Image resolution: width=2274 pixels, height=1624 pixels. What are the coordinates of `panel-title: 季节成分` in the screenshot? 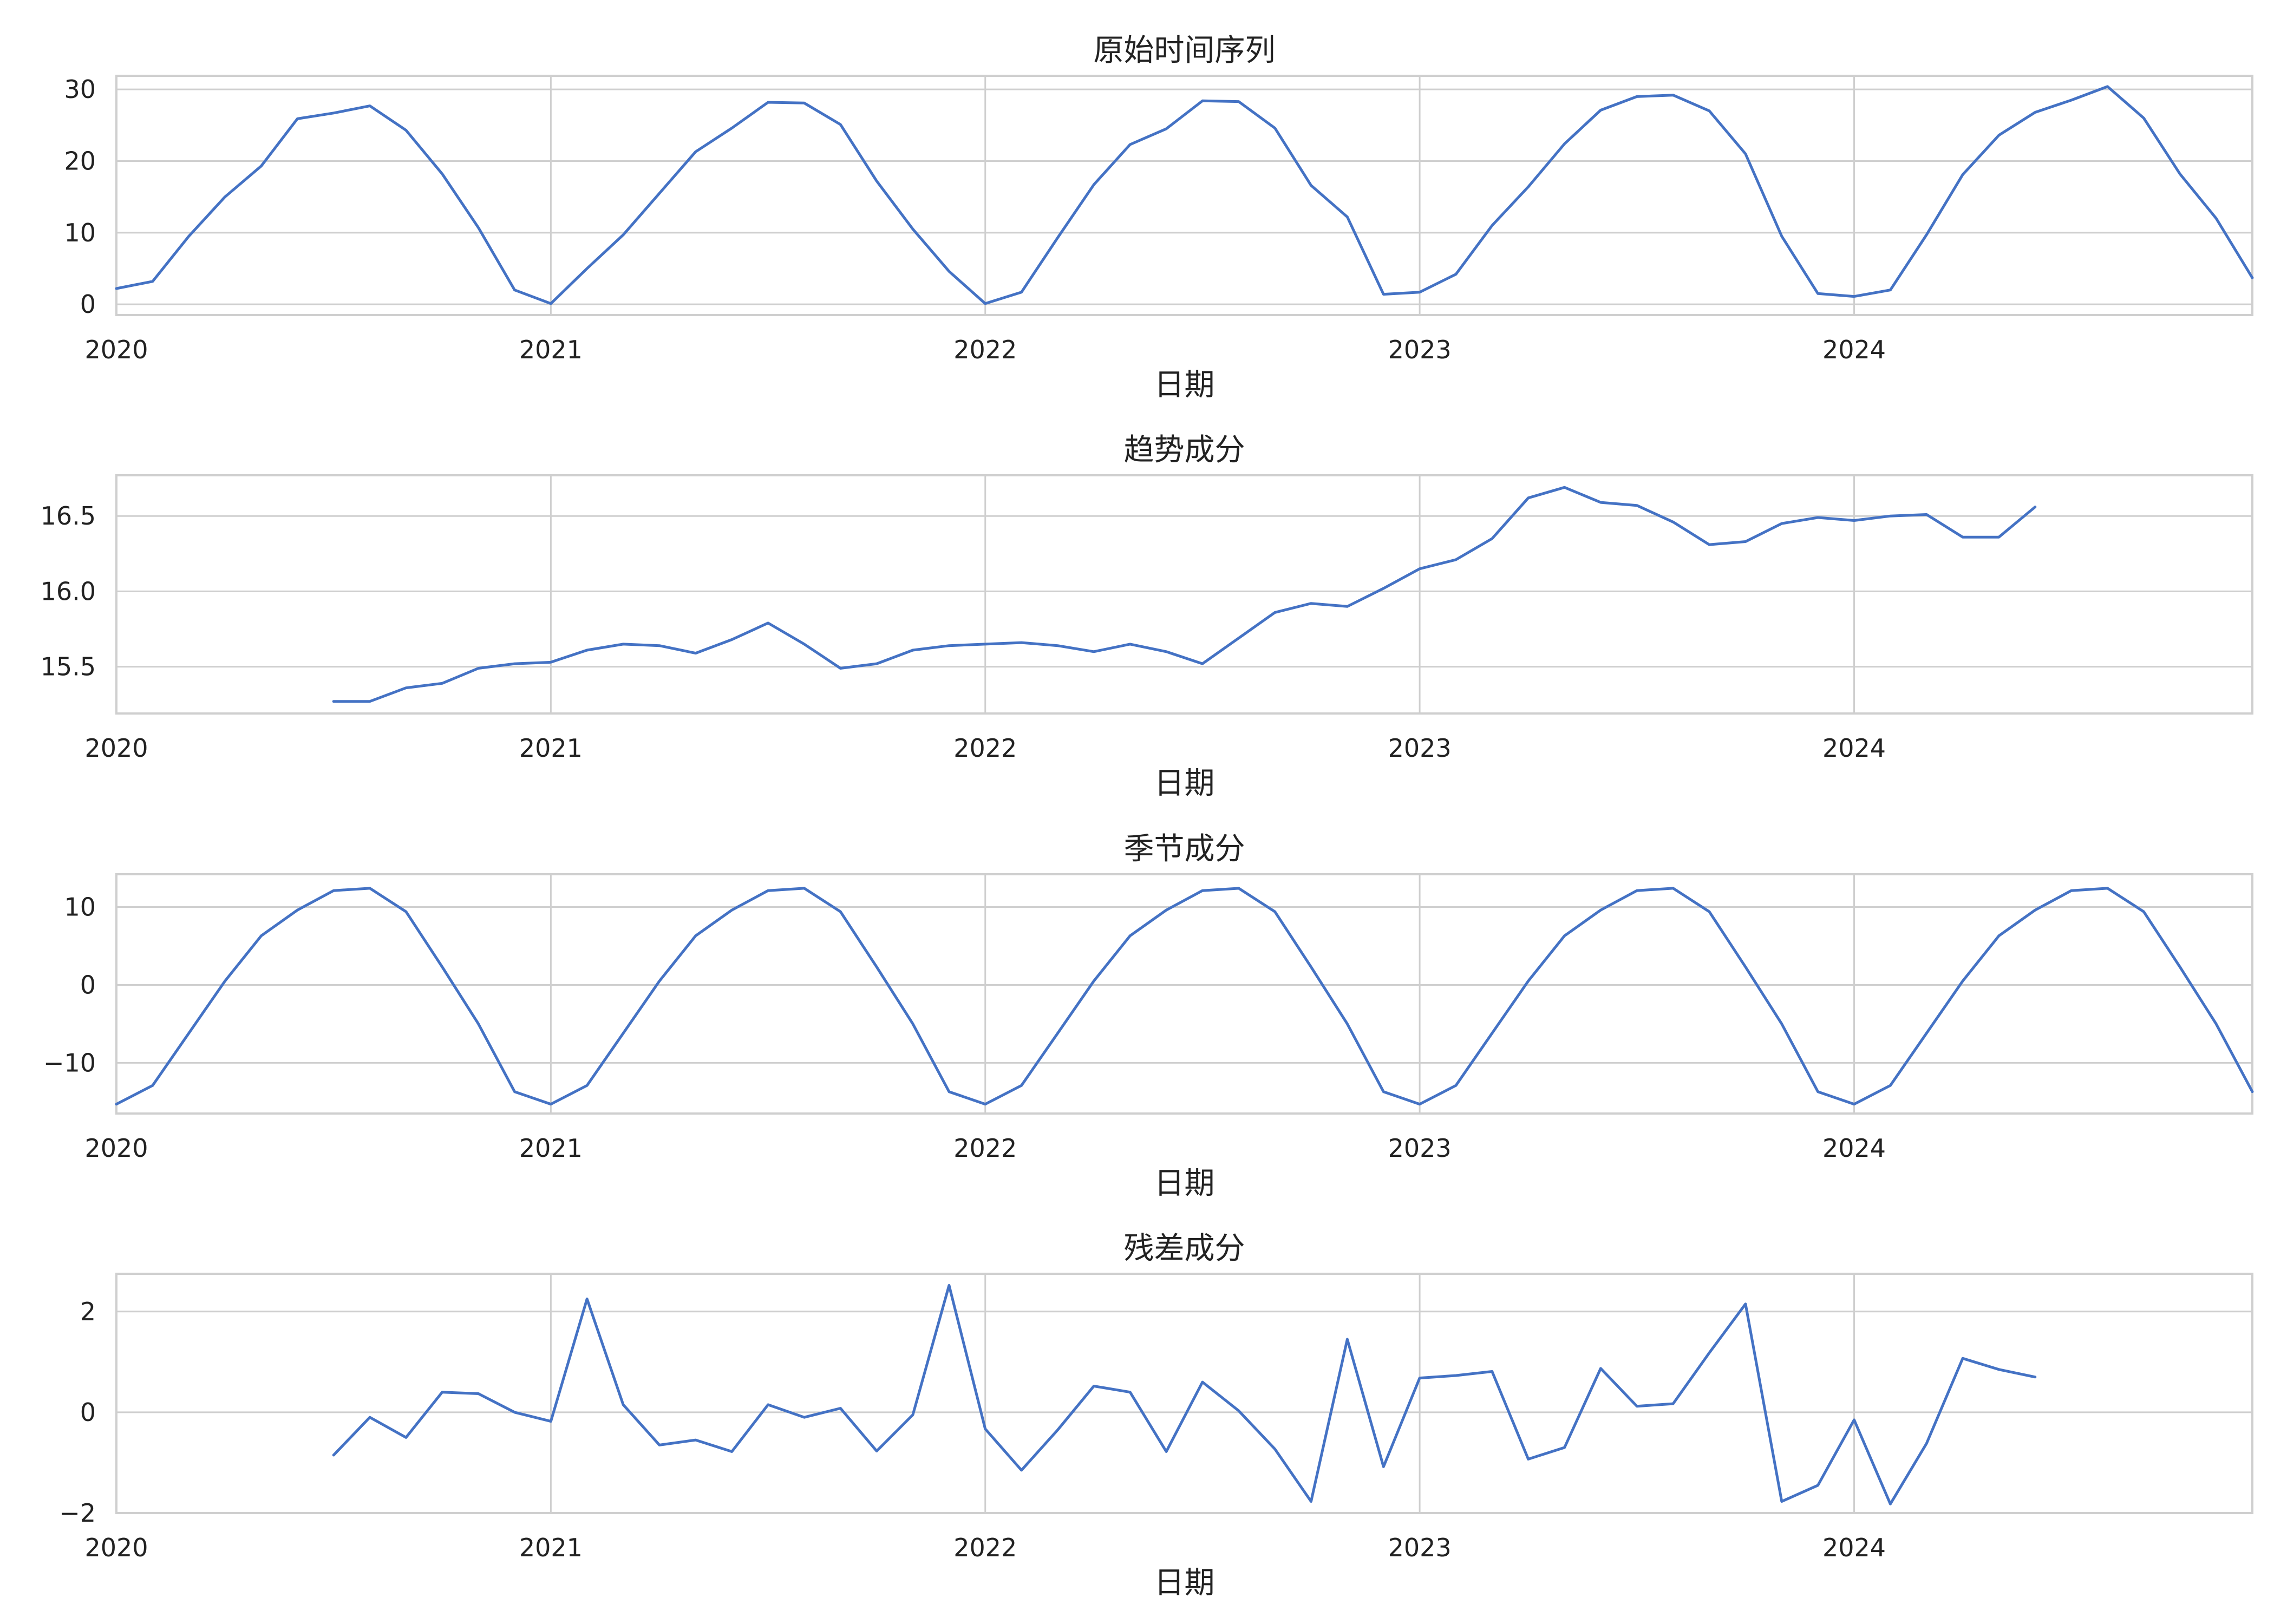 It's located at (1185, 849).